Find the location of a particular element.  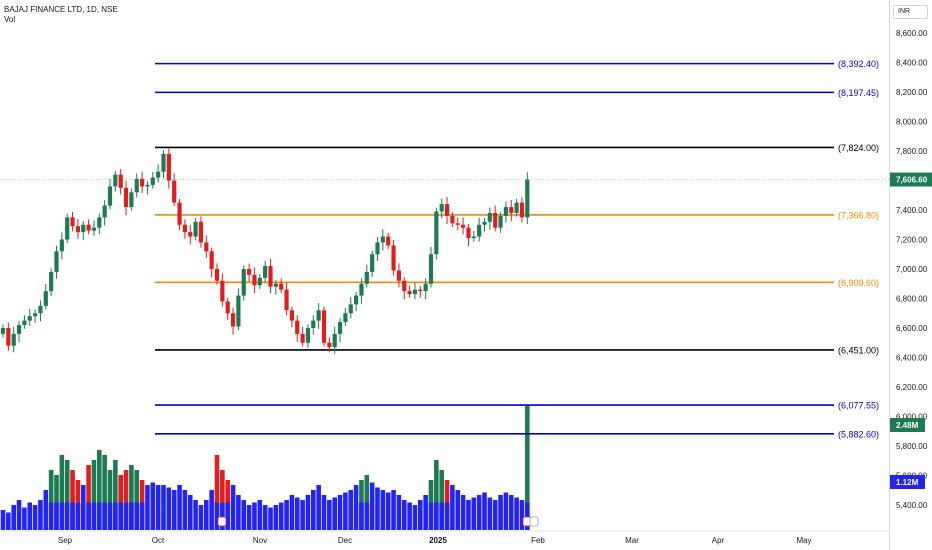

volume-current-label: 2.48M is located at coordinates (907, 425).